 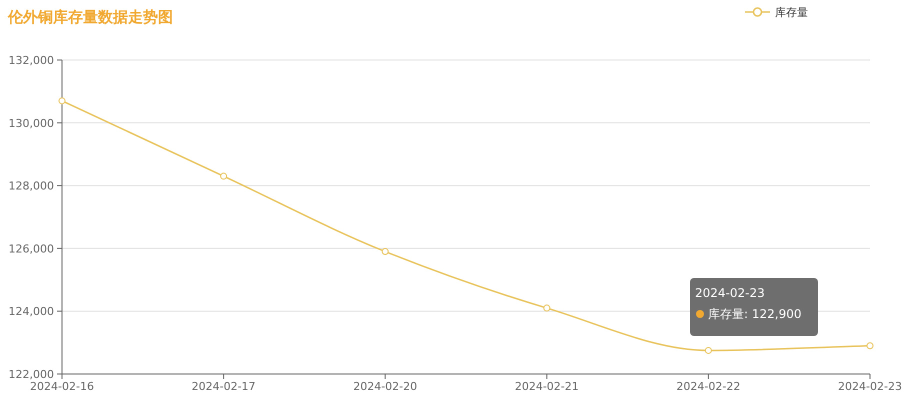 What do you see at coordinates (385, 386) in the screenshot?
I see `x-tick-label: 2024-02-20` at bounding box center [385, 386].